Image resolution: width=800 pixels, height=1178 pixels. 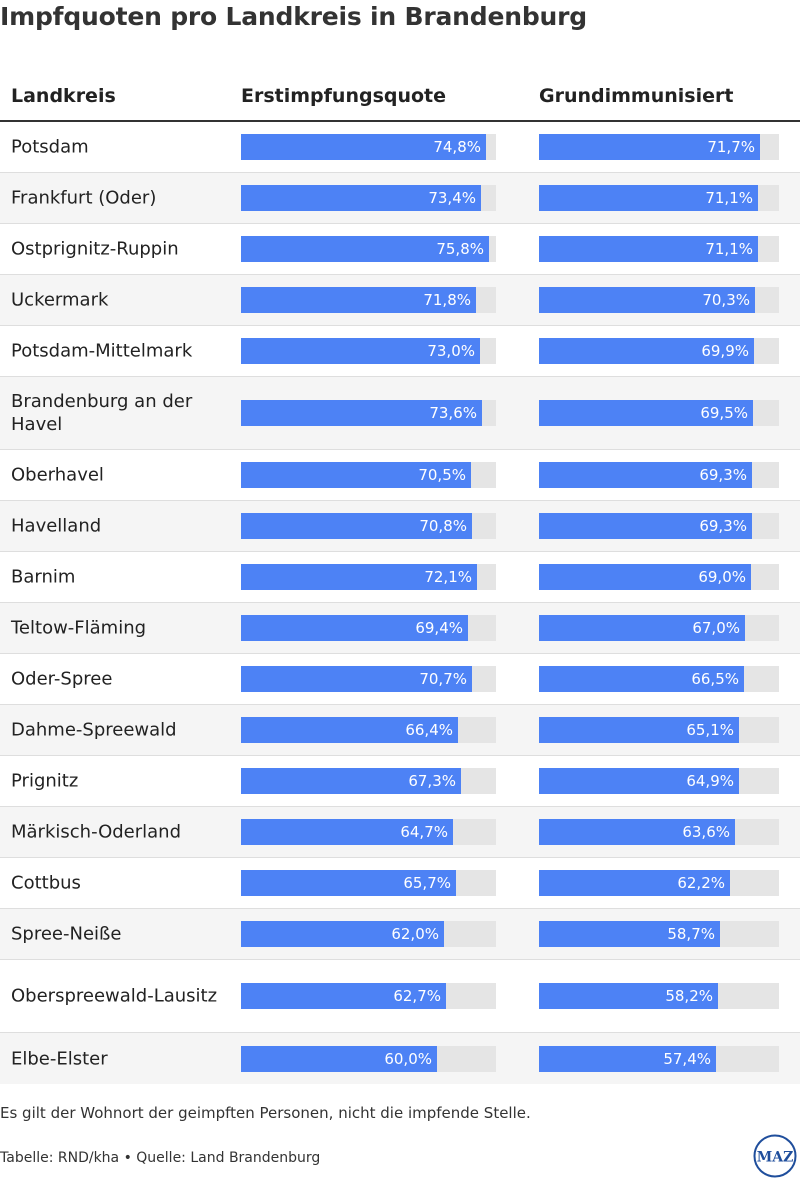 I want to click on grund-bar-track: 57,4%, so click(x=659, y=1058).